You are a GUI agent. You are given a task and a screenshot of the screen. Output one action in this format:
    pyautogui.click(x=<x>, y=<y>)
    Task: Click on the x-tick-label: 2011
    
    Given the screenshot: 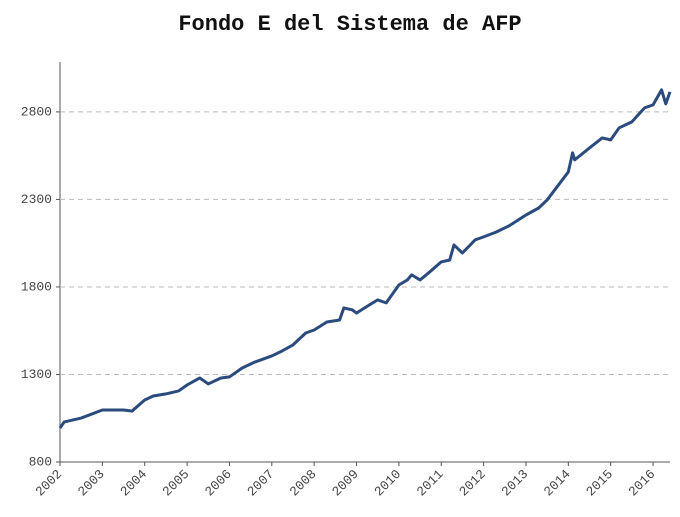 What is the action you would take?
    pyautogui.click(x=430, y=483)
    